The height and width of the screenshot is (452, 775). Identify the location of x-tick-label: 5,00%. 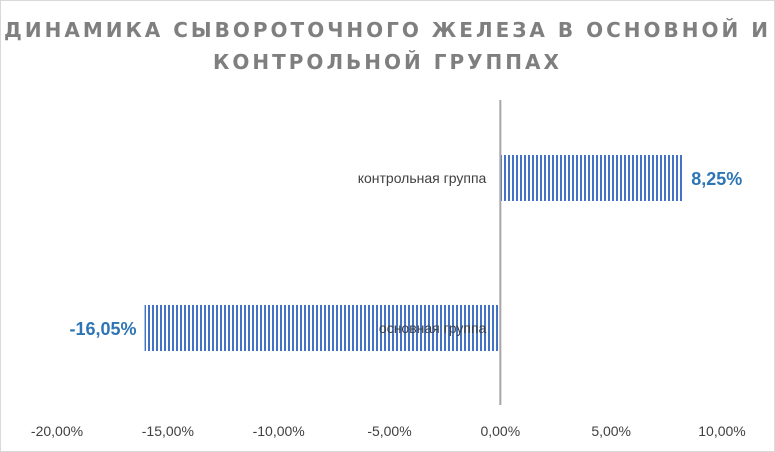
(611, 431).